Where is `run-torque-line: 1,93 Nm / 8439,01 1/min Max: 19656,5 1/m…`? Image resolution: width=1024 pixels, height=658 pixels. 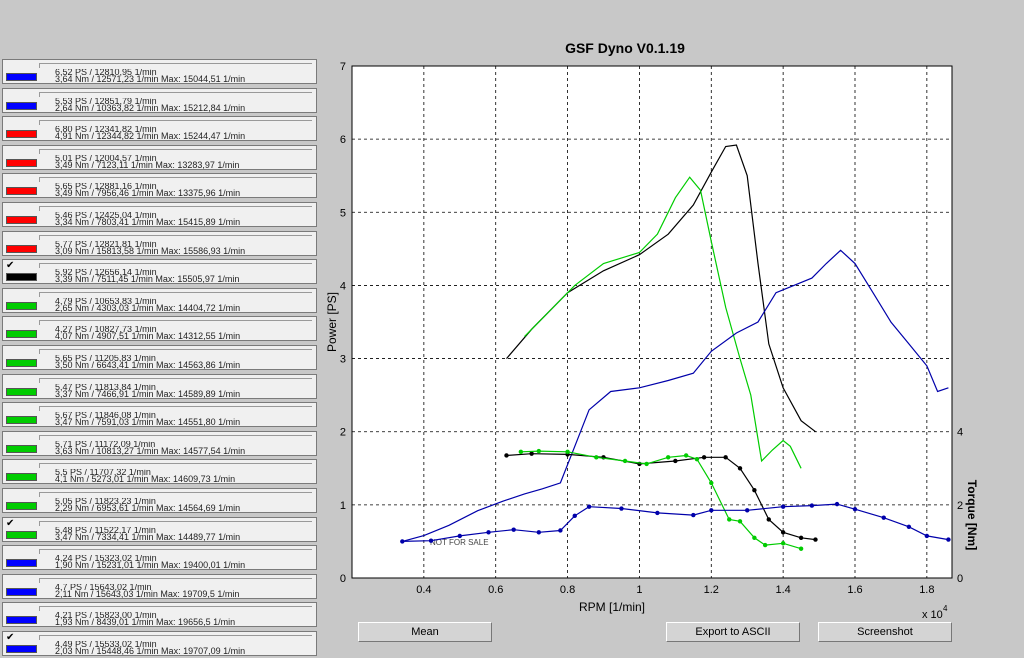
run-torque-line: 1,93 Nm / 8439,01 1/min Max: 19656,5 1/m… is located at coordinates (145, 622).